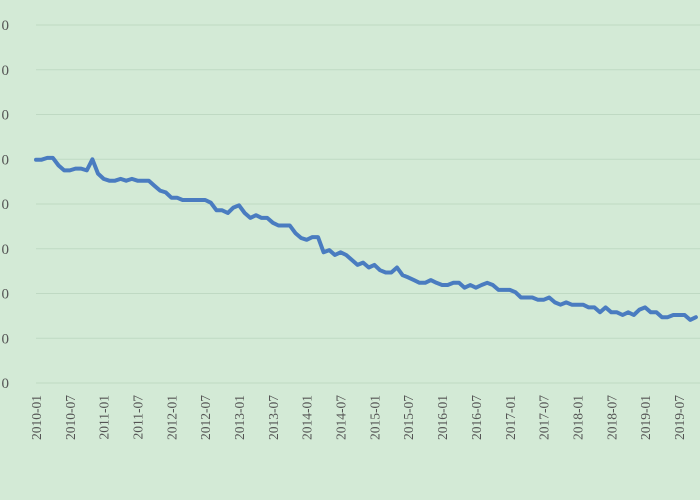 This screenshot has width=700, height=500. I want to click on x-tick-label: 2015-07, so click(408, 417).